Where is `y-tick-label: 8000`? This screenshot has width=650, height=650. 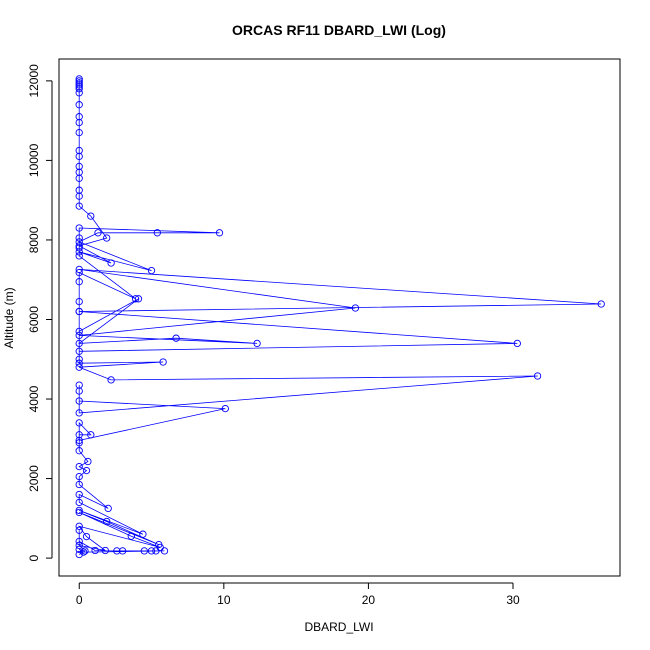 y-tick-label: 8000 is located at coordinates (34, 239).